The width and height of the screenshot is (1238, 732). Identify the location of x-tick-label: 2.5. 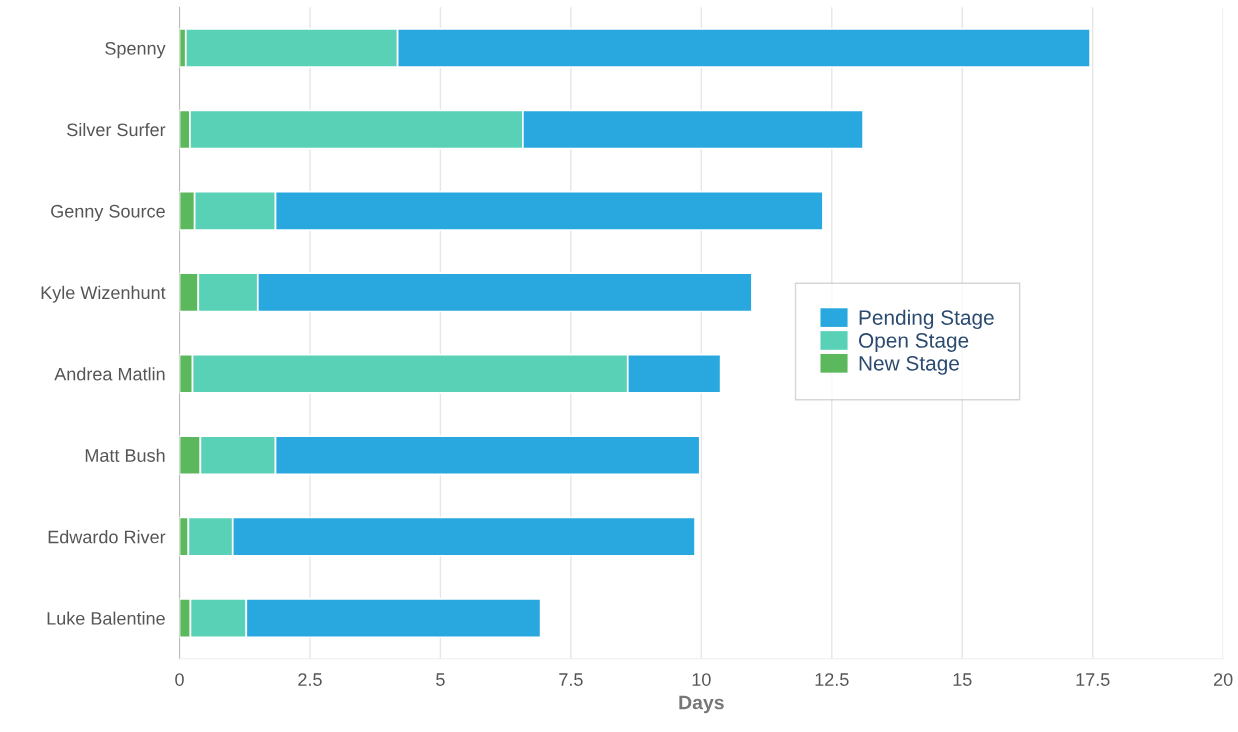
(310, 679).